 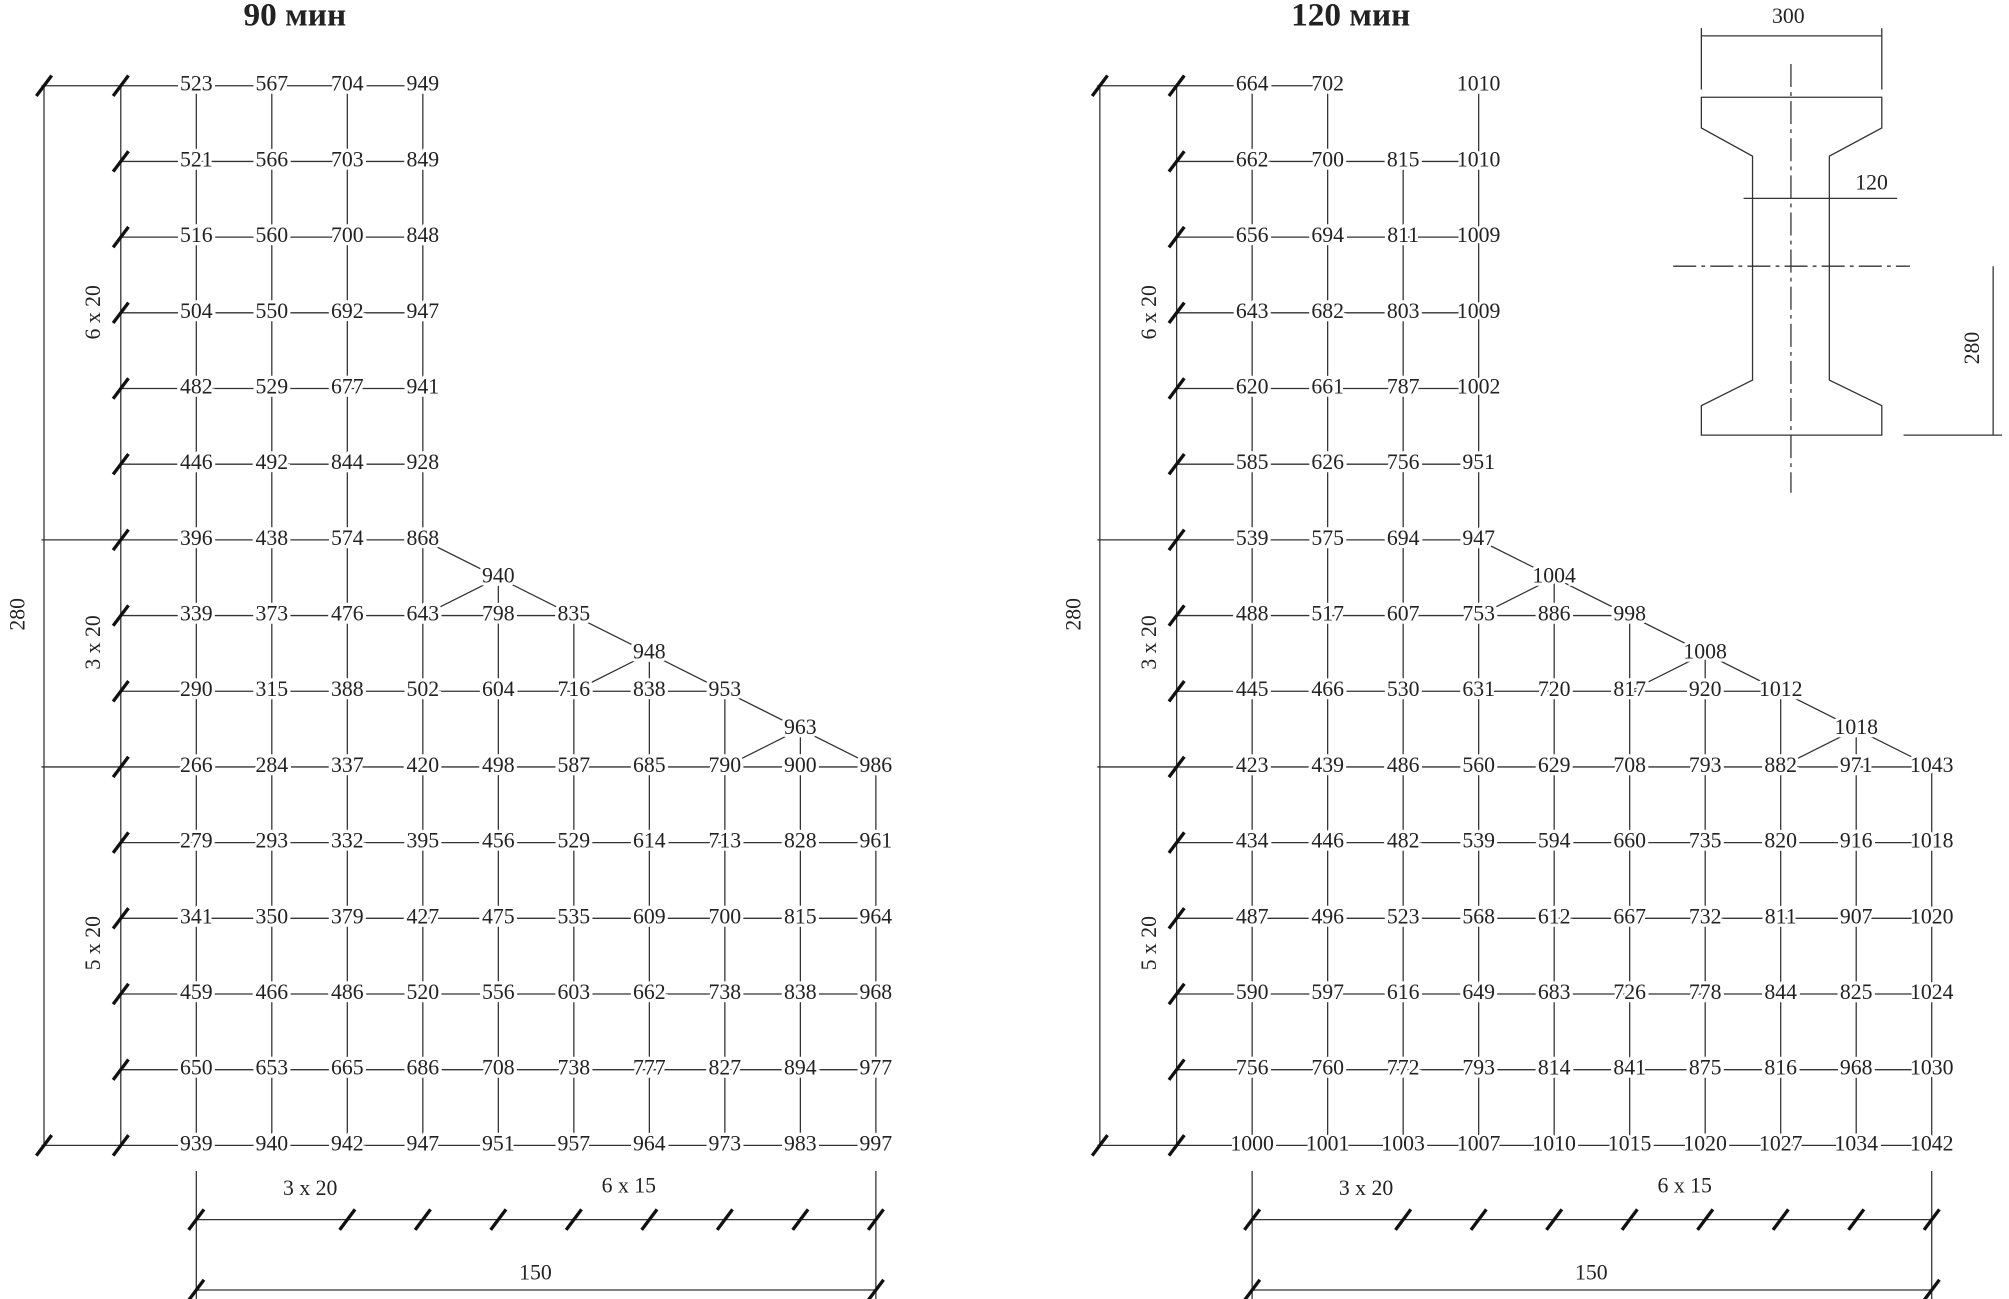 I want to click on value: 1001, so click(x=1327, y=1143).